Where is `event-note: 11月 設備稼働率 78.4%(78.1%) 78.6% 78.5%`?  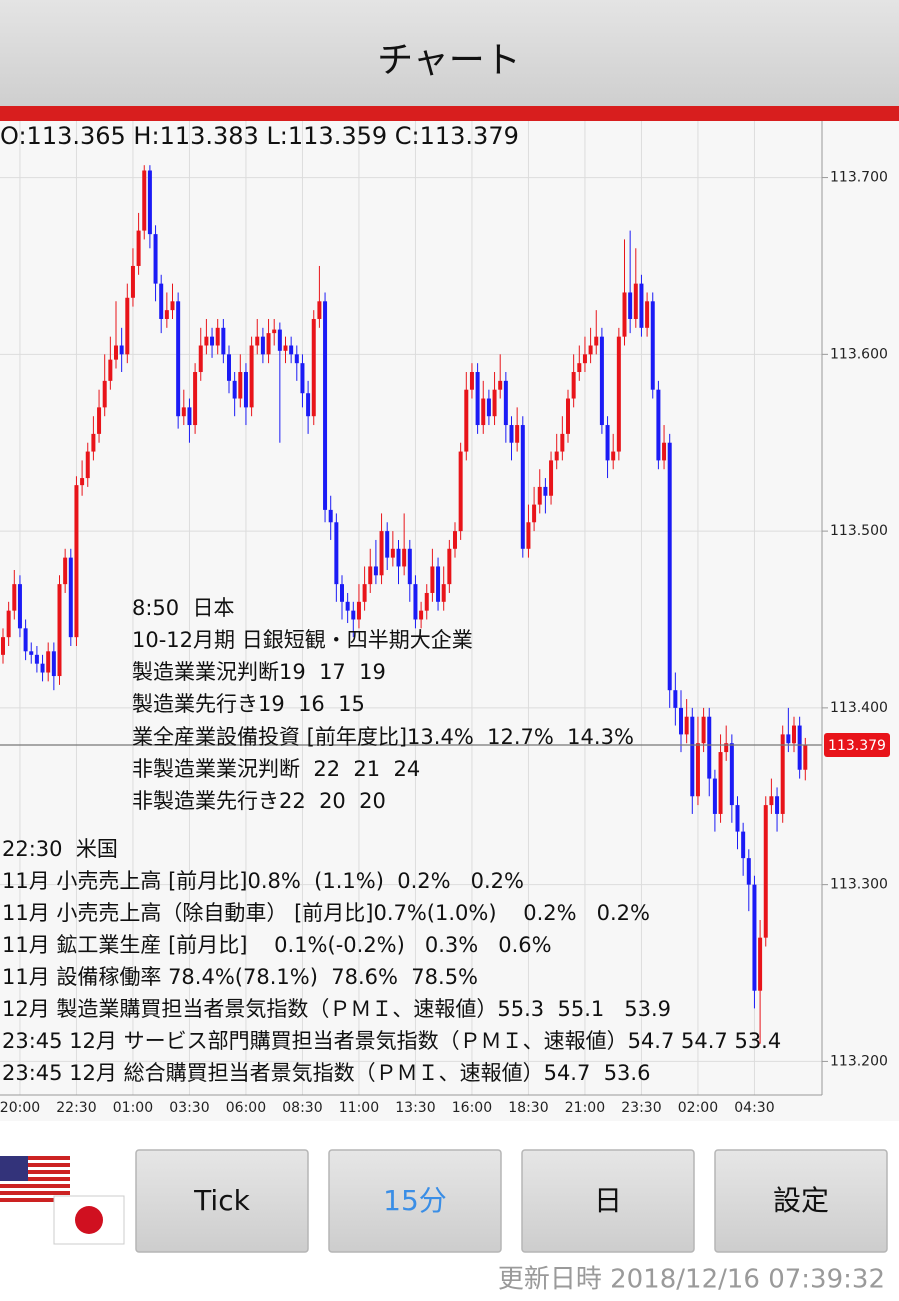 event-note: 11月 設備稼働率 78.4%(78.1%) 78.6% 78.5% is located at coordinates (240, 977).